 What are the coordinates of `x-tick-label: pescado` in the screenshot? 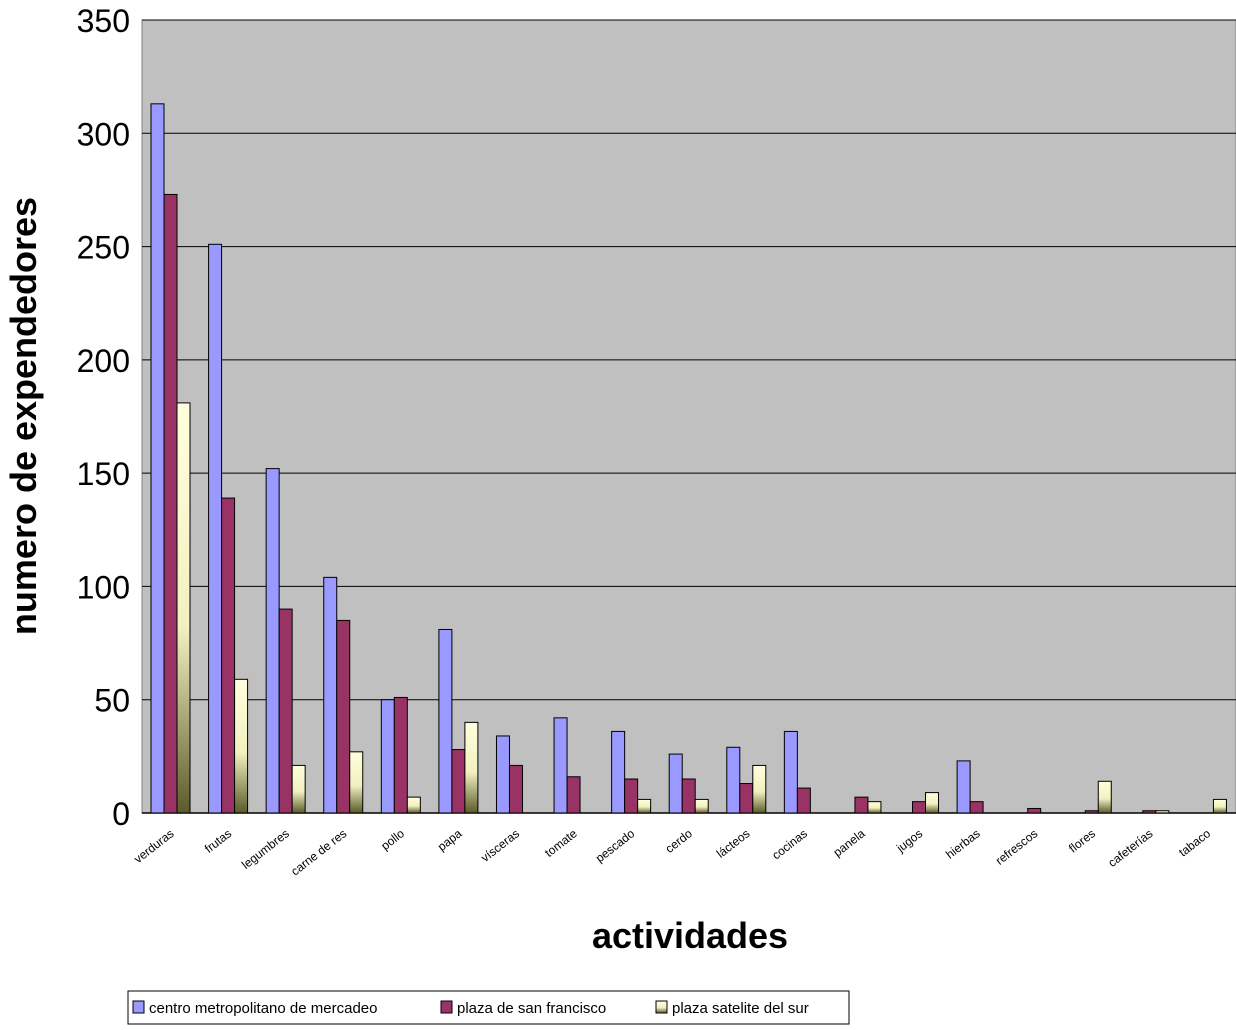 It's located at (615, 845).